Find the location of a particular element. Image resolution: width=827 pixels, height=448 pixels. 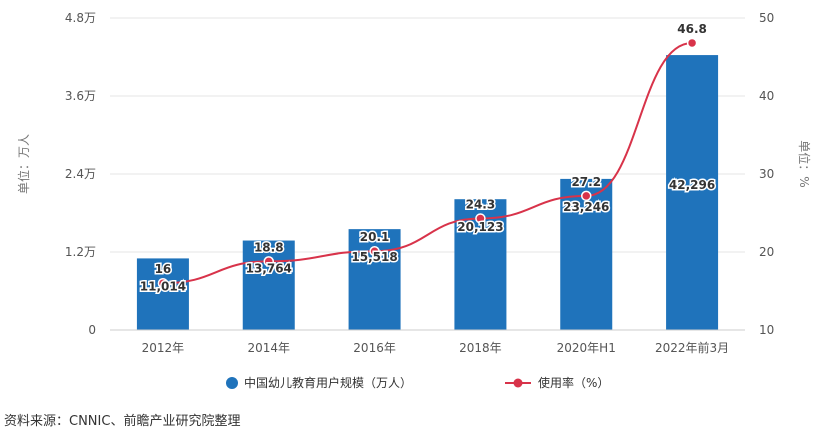

x-tick-label: 2014年 is located at coordinates (268, 348).